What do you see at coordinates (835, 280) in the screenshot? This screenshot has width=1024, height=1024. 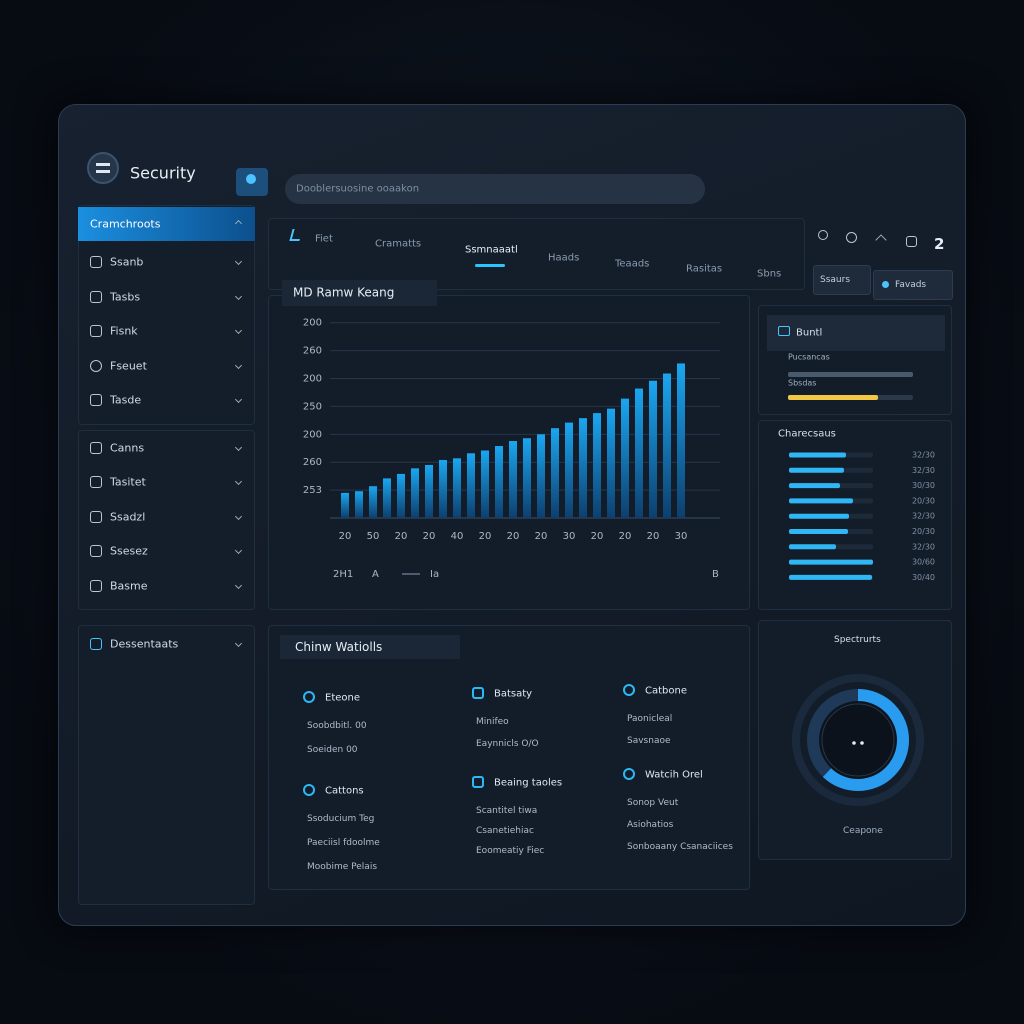 I see `button-label: Ssaurs` at bounding box center [835, 280].